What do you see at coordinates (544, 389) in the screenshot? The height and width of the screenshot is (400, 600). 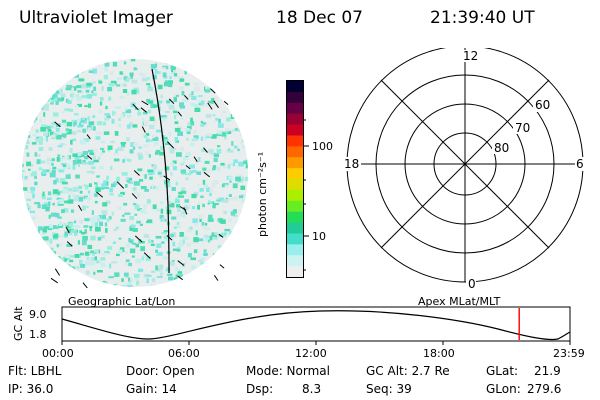 I see `glon-value: 279.6` at bounding box center [544, 389].